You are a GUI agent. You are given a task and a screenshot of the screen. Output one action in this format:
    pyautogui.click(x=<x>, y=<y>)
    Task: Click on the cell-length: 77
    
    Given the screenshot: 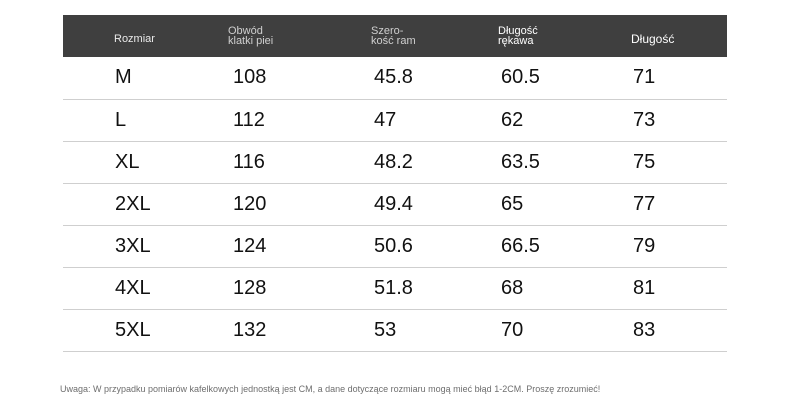 What is the action you would take?
    pyautogui.click(x=644, y=203)
    